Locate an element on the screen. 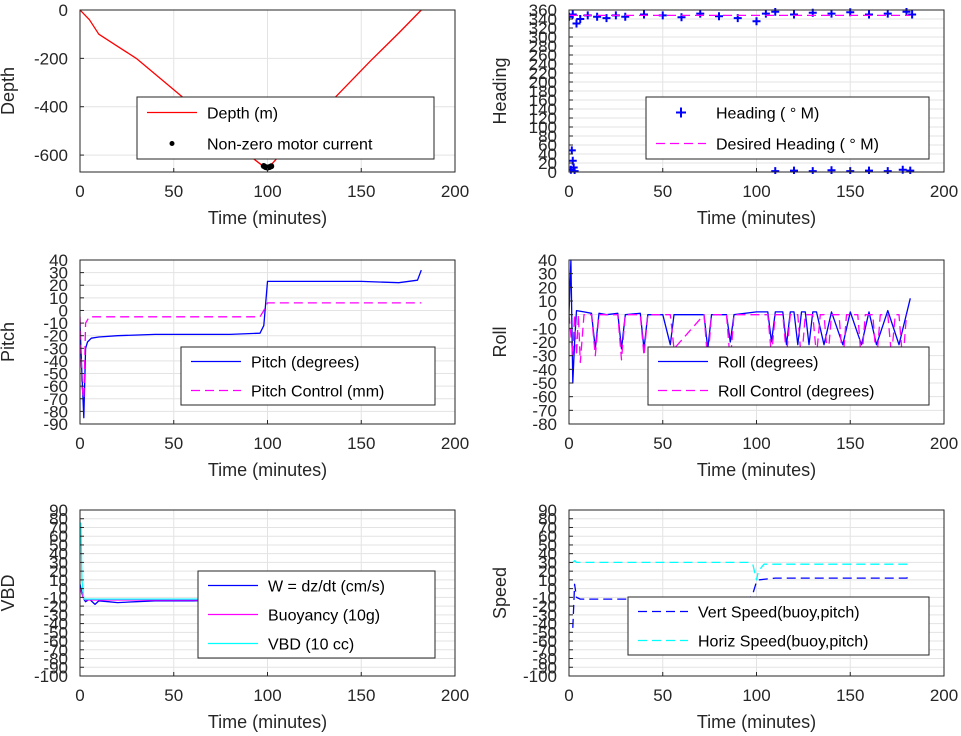 This screenshot has height=736, width=961. y-tick-label: 280 is located at coordinates (543, 46).